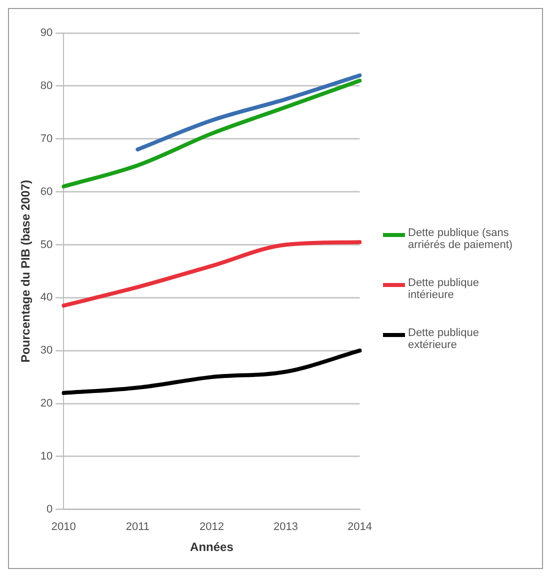  What do you see at coordinates (49, 508) in the screenshot?
I see `y-tick-label: 0` at bounding box center [49, 508].